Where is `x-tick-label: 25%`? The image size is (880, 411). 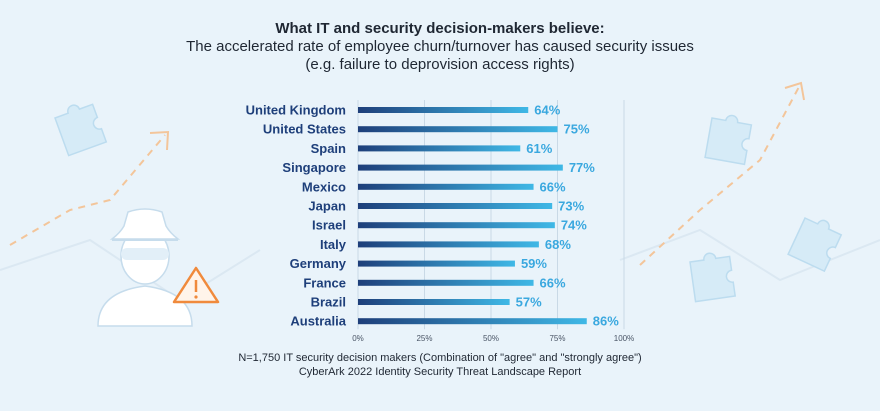
x-tick-label: 25% is located at coordinates (424, 338).